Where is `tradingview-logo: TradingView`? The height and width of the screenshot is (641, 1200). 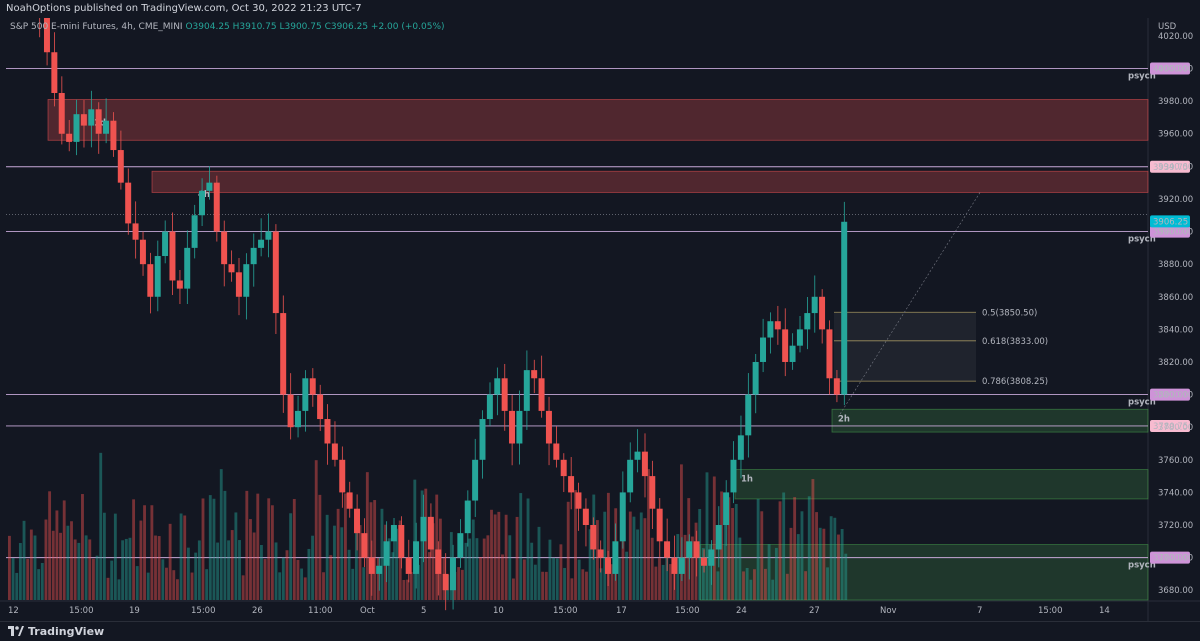 tradingview-logo: TradingView is located at coordinates (56, 631).